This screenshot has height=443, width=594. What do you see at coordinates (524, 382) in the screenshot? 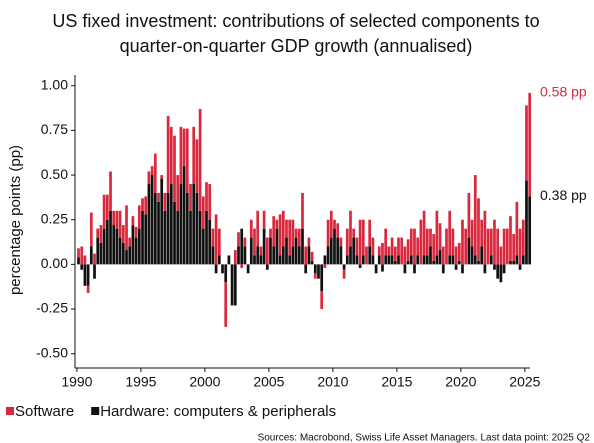
I see `x-tick-label: 2025` at bounding box center [524, 382].